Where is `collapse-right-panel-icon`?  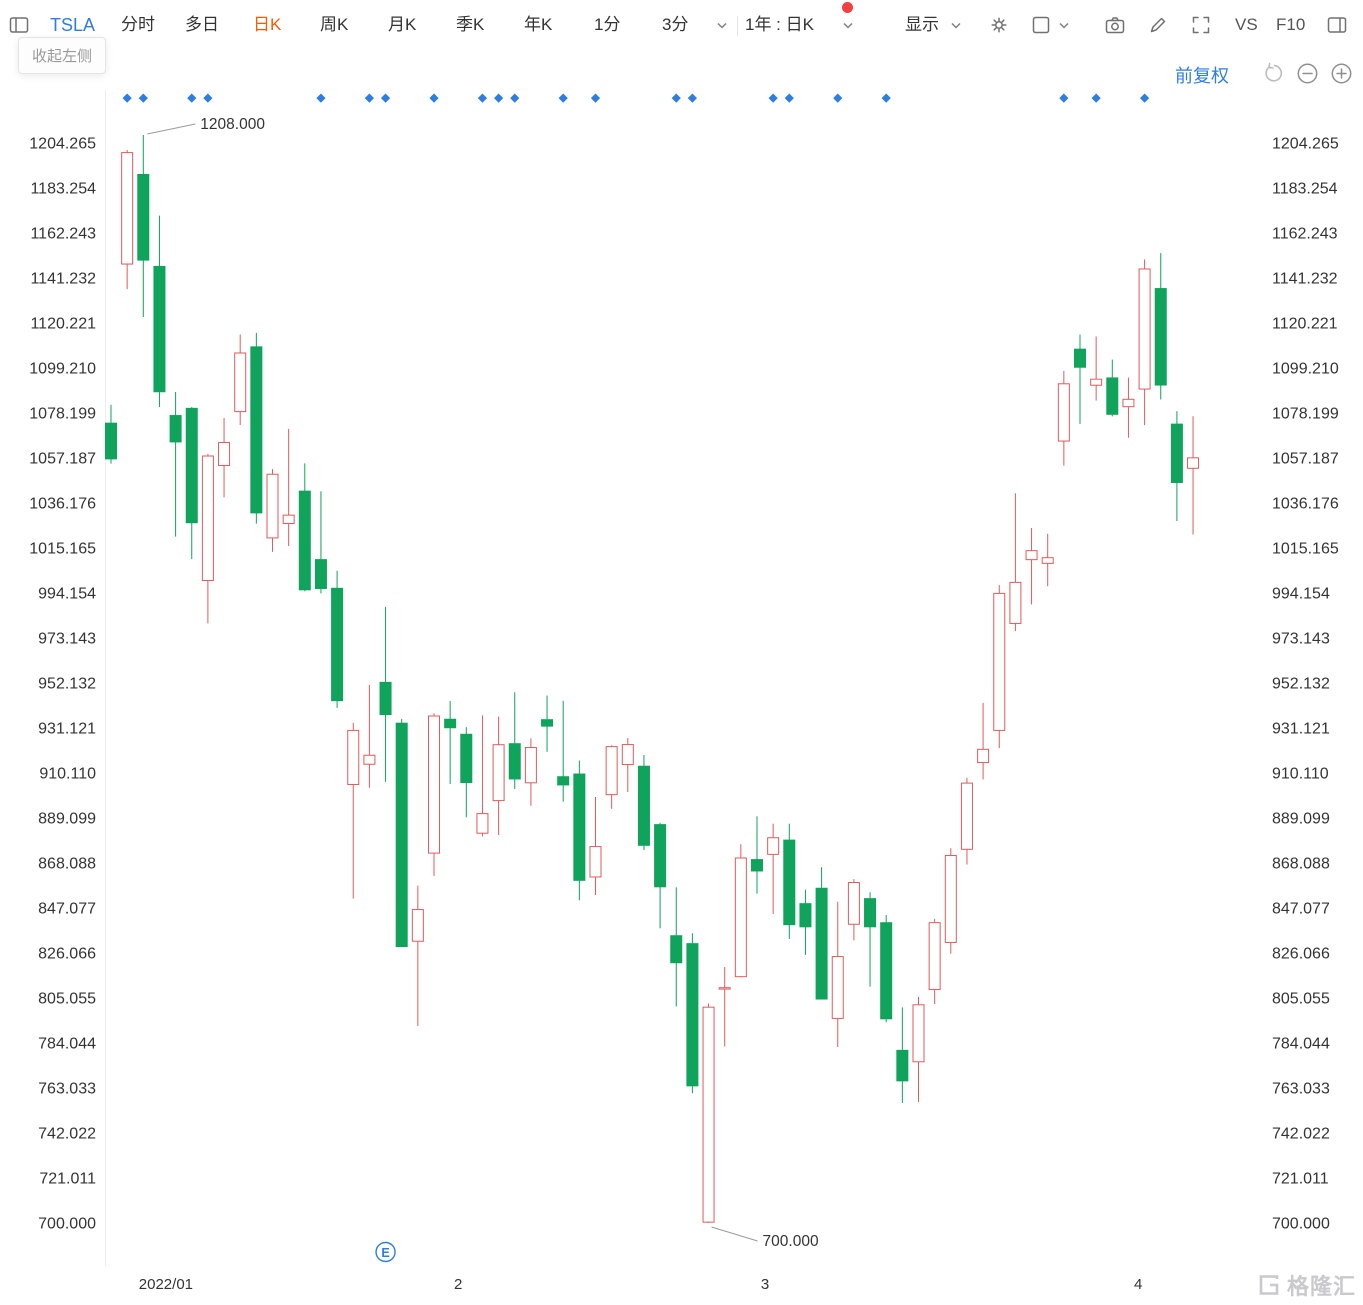
collapse-right-panel-icon is located at coordinates (1338, 25).